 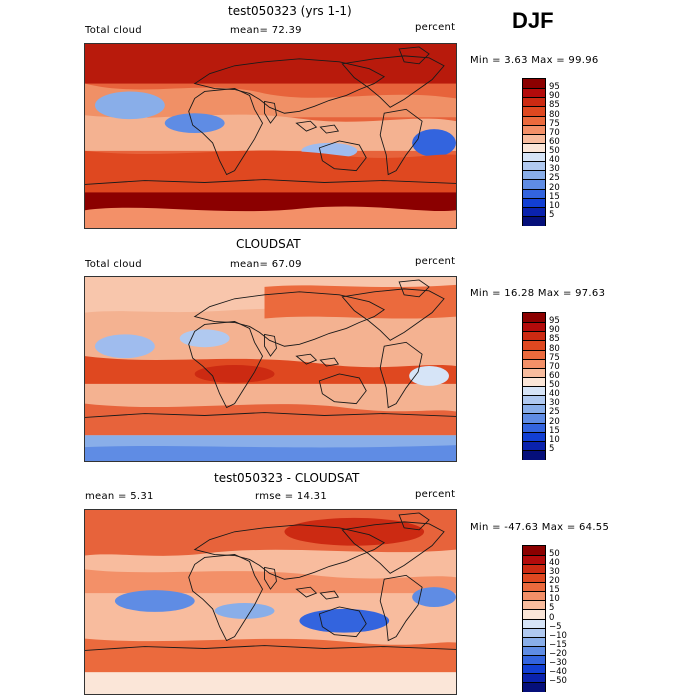 I want to click on colorbar-label: −20, so click(x=558, y=653).